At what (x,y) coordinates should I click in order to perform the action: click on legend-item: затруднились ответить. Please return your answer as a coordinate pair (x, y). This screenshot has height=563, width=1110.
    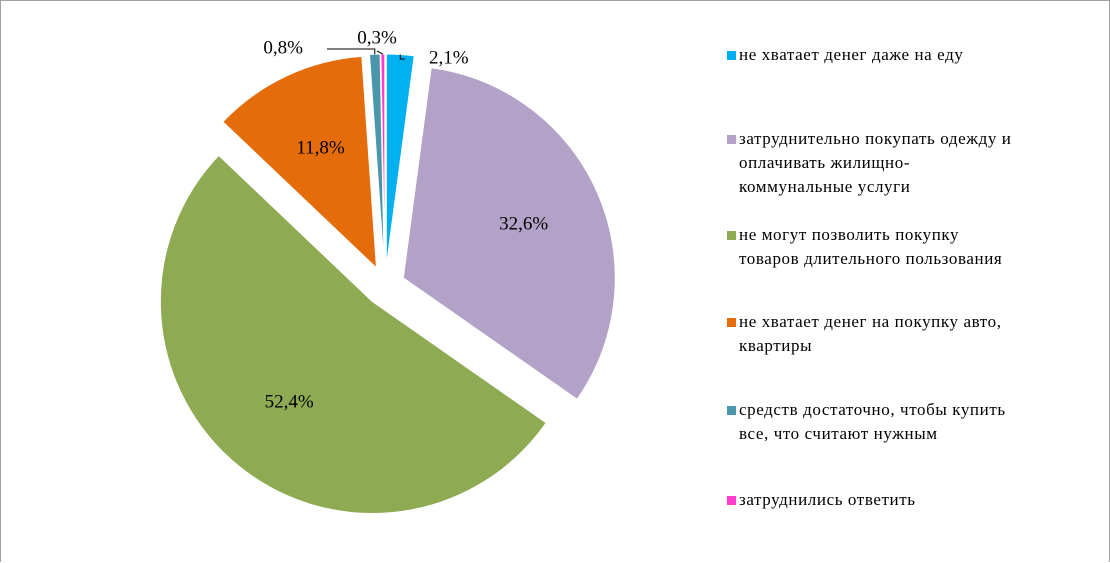
    Looking at the image, I should click on (873, 500).